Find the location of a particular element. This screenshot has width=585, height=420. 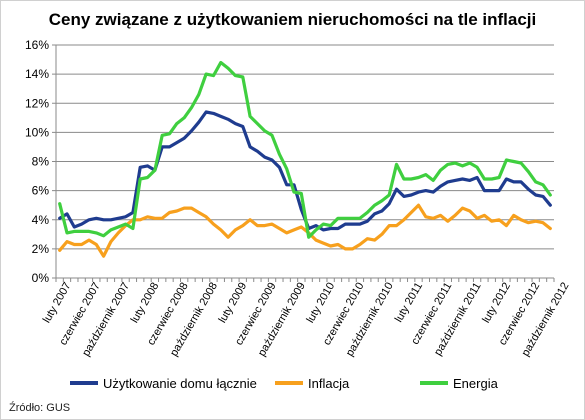

y-tick-label: 14% is located at coordinates (37, 74).